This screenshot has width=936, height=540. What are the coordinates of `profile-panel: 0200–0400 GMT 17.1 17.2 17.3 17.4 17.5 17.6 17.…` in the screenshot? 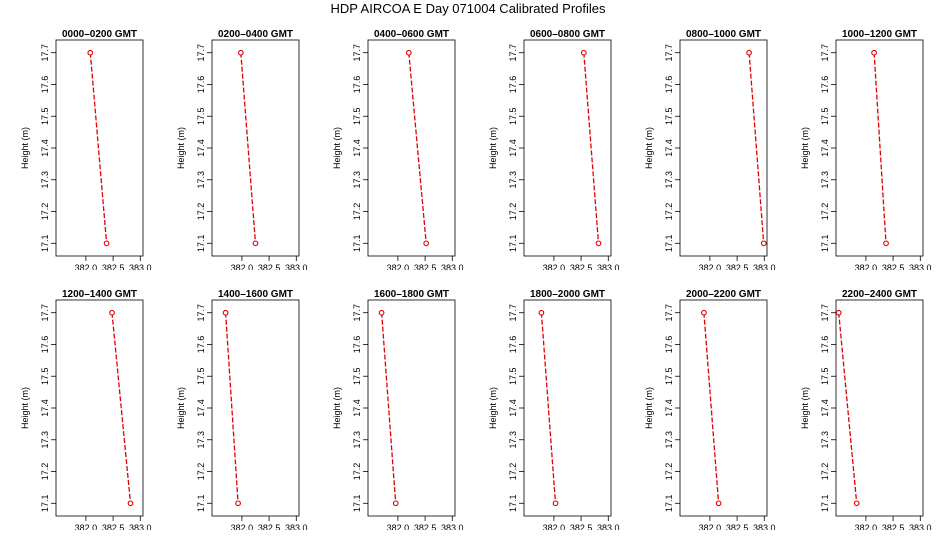 It's located at (234, 135).